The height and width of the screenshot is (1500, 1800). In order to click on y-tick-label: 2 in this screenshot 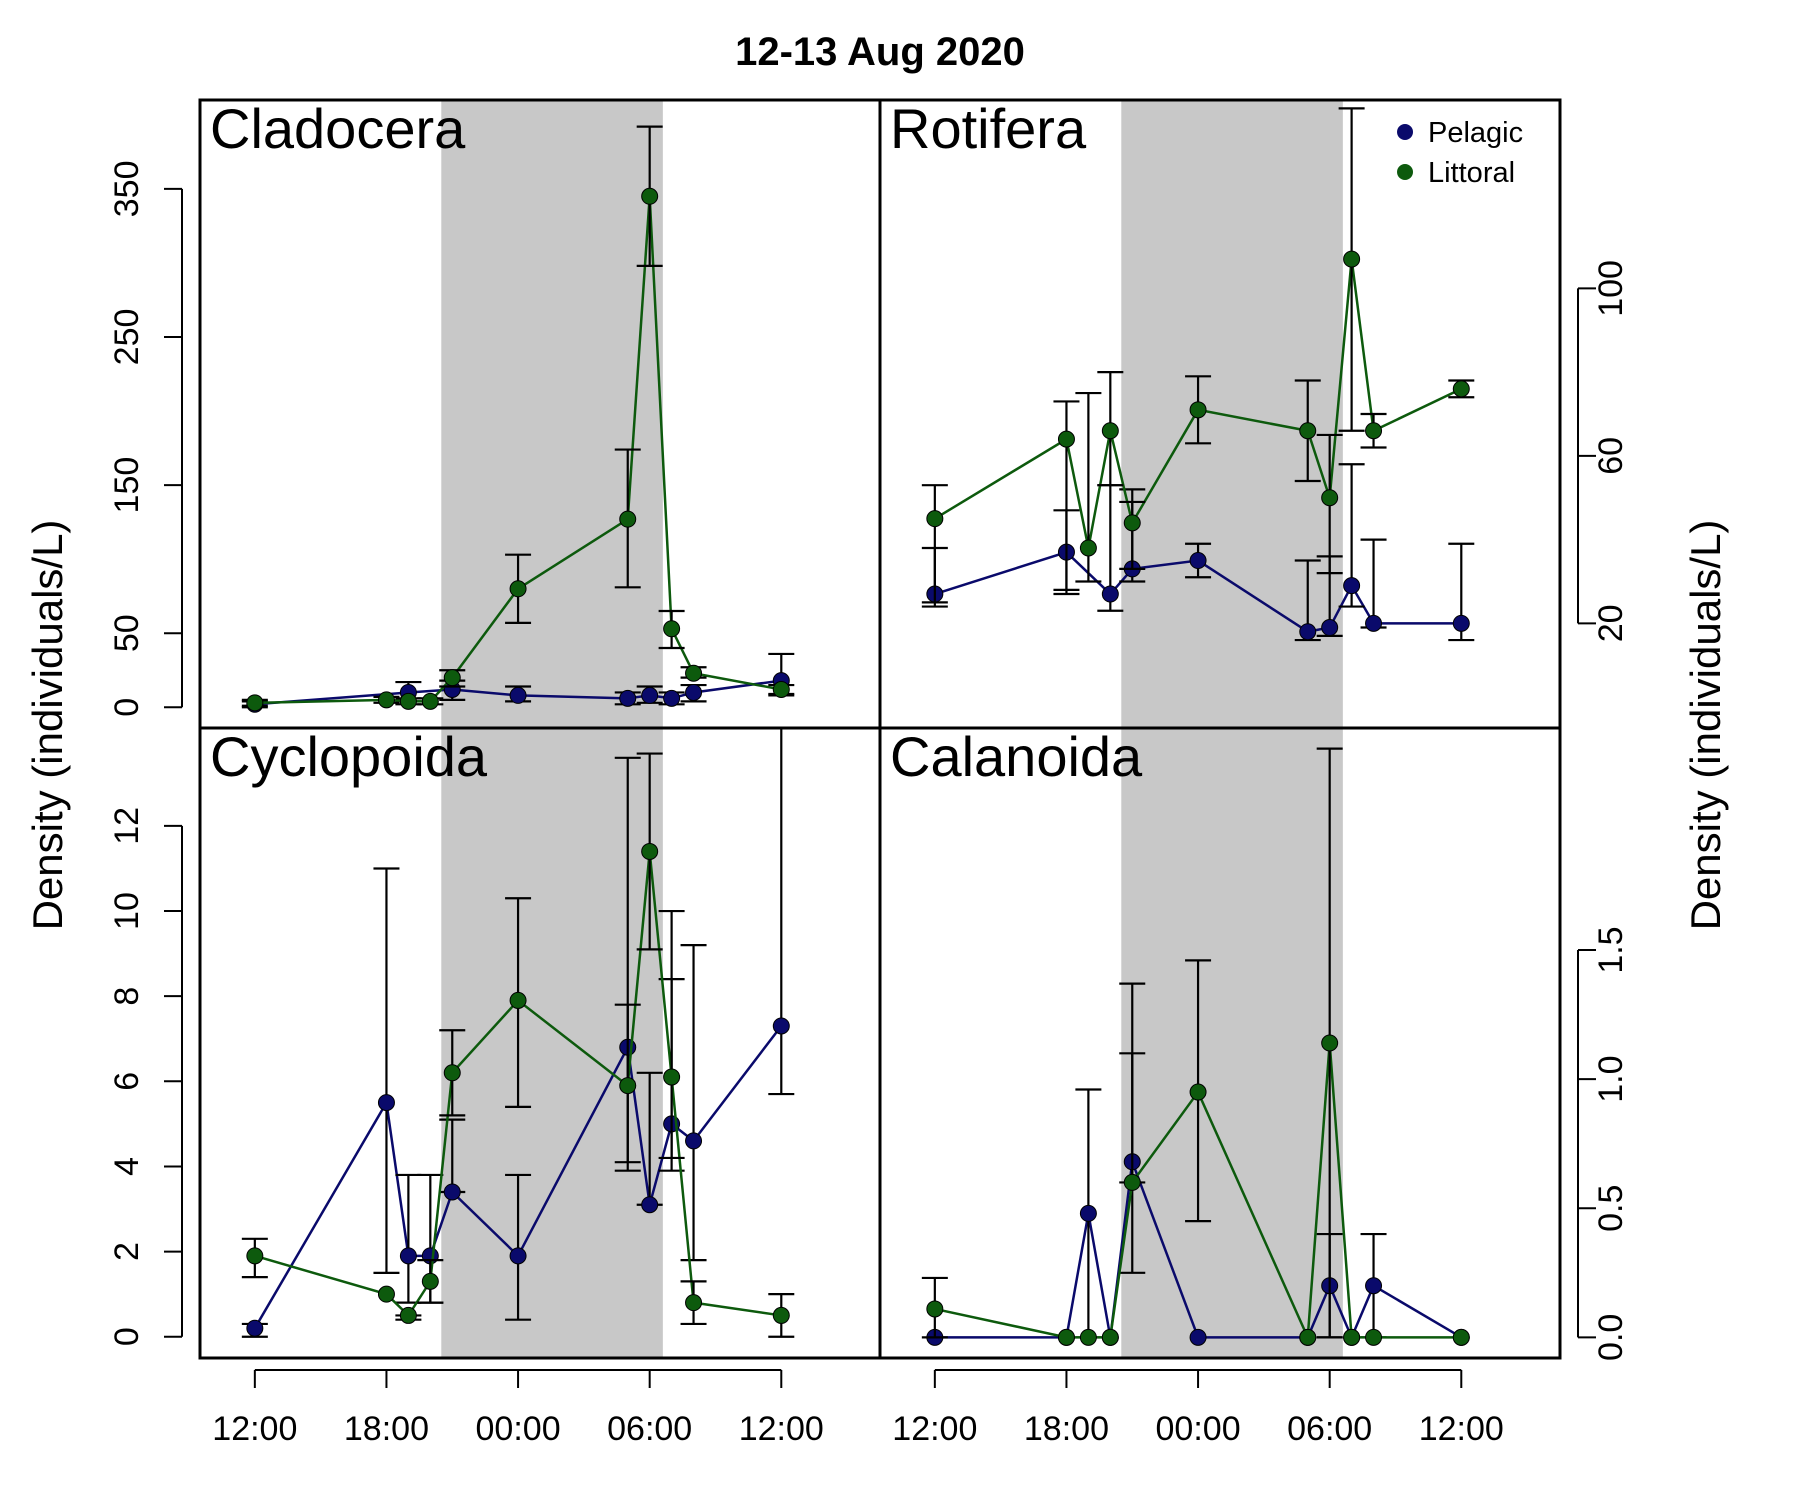, I will do `click(127, 1251)`.